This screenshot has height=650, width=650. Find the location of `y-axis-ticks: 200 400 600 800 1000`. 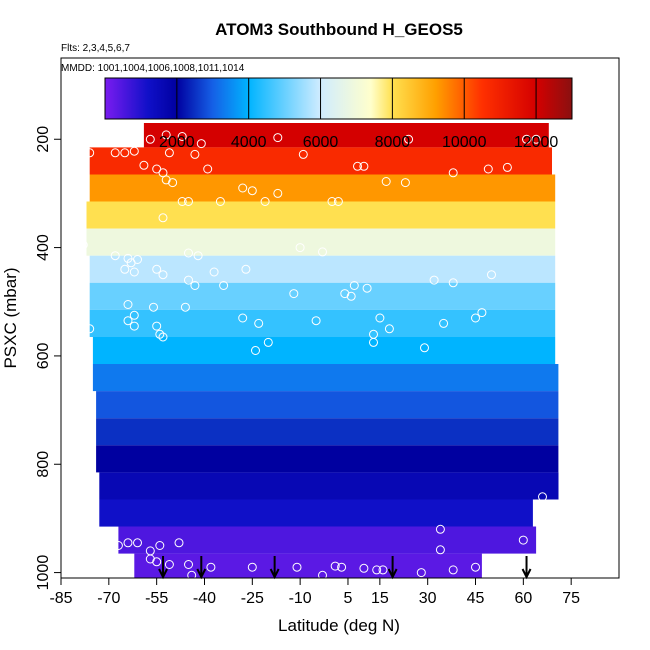

y-axis-ticks: 200 400 600 800 1000 is located at coordinates (48, 358).